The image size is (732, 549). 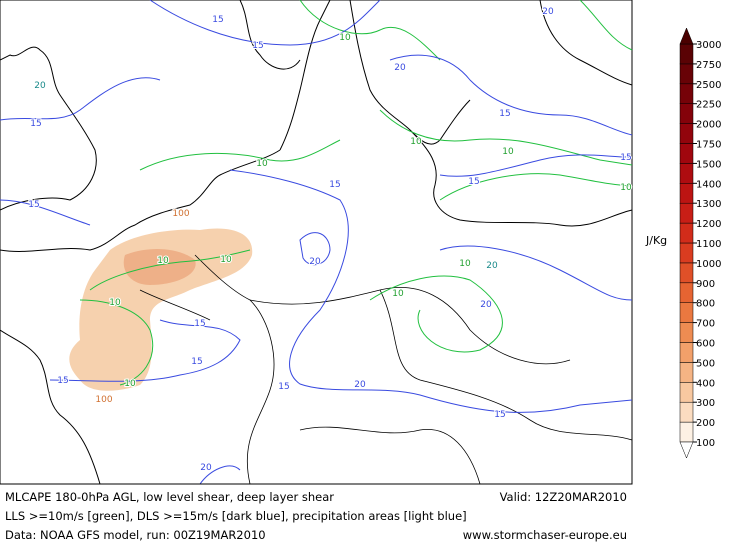 I want to click on colorbar-tick-label: 1300, so click(x=708, y=204).